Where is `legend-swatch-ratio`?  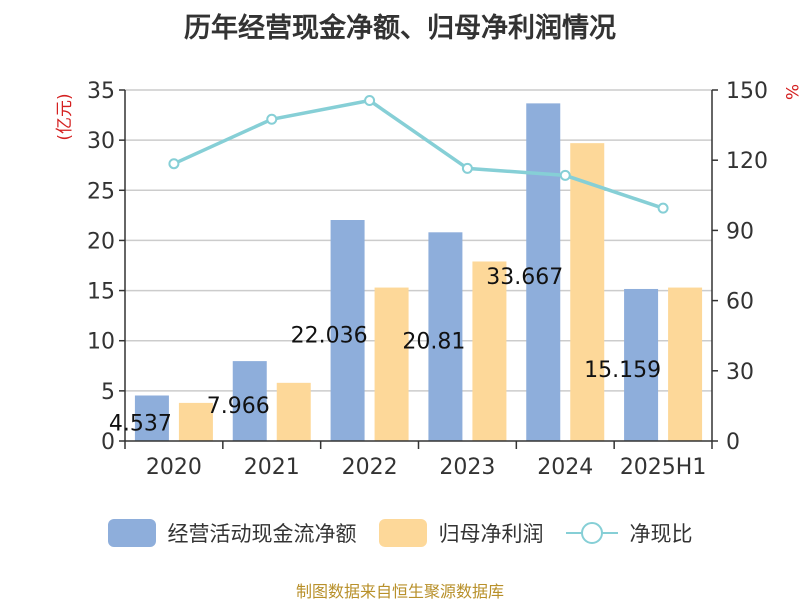 legend-swatch-ratio is located at coordinates (591, 533).